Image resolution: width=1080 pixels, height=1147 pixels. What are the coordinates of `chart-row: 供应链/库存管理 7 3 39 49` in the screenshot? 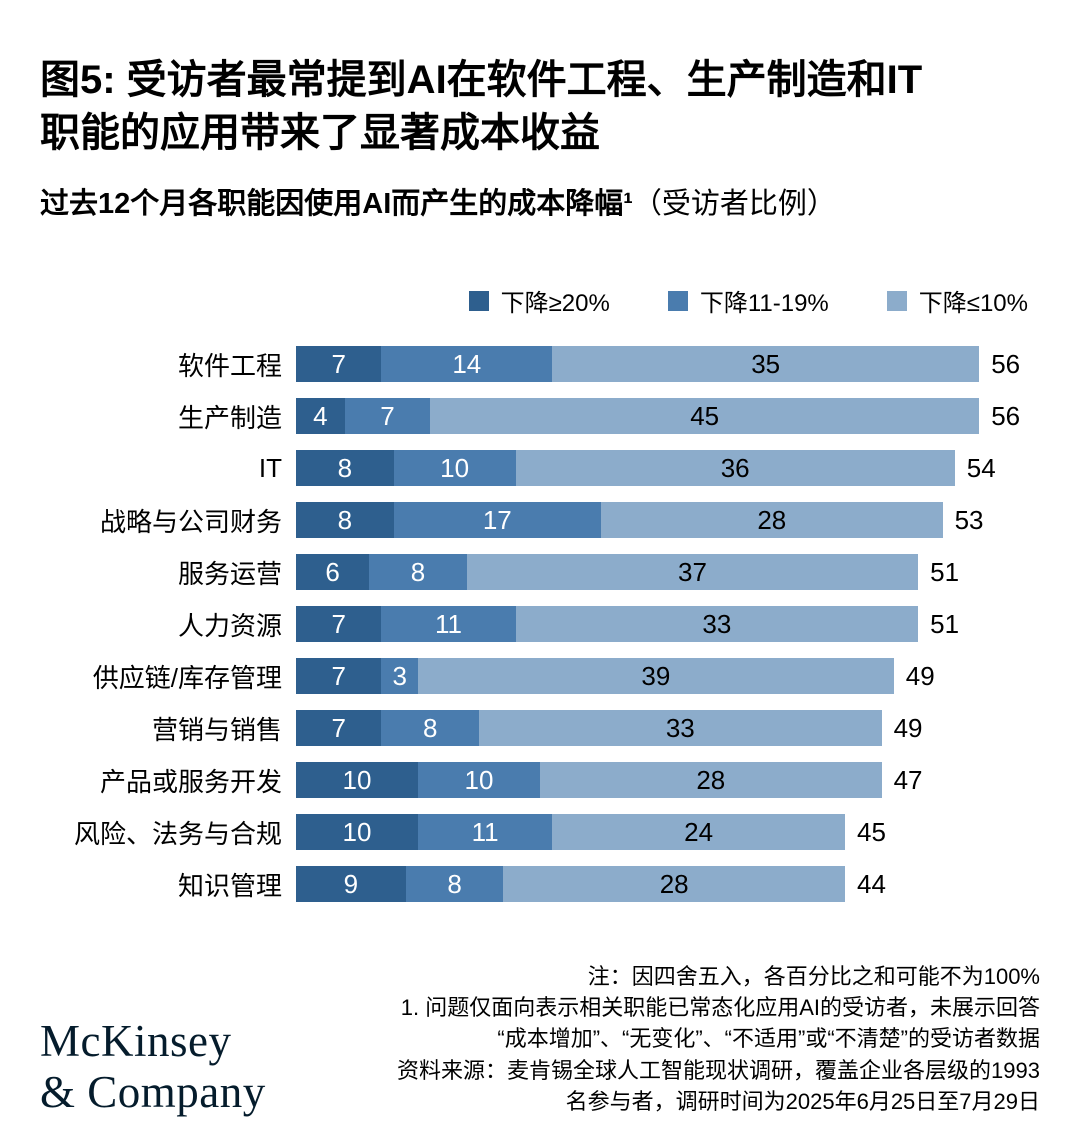 It's located at (540, 676).